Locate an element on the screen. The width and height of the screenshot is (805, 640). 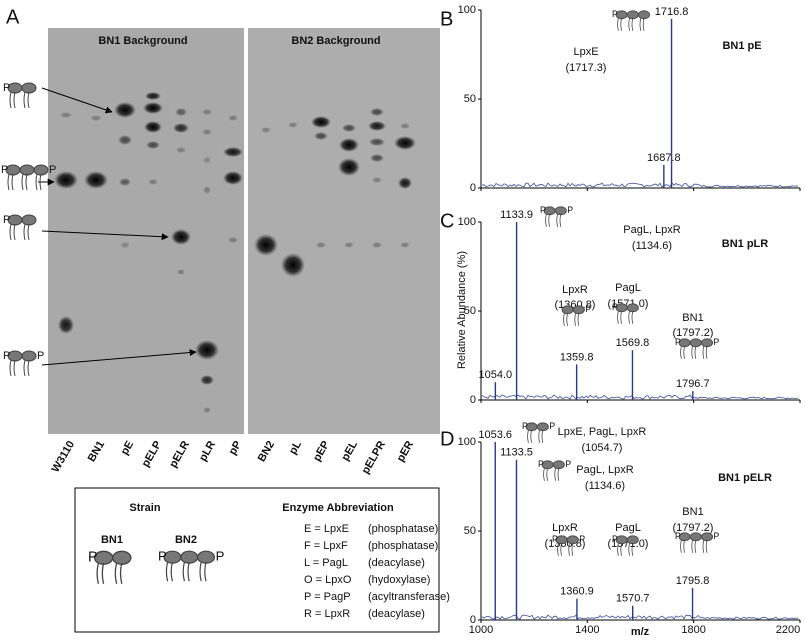
strain-name: BN1 is located at coordinates (112, 540).